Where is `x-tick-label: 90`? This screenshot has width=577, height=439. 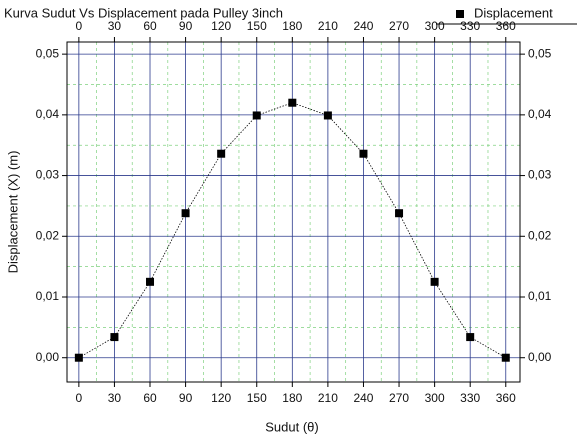 x-tick-label: 90 is located at coordinates (186, 398).